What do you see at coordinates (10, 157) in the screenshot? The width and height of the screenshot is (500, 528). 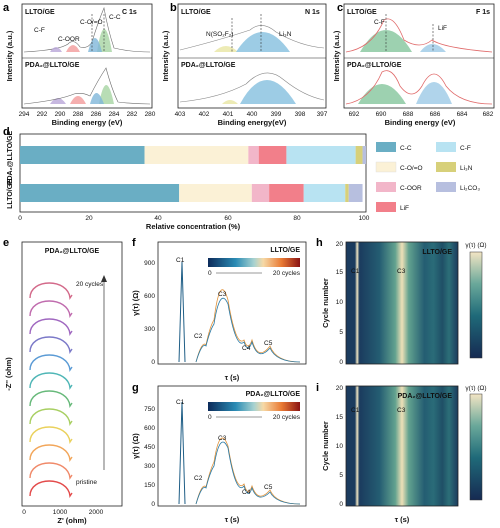 I see `category-label: PDA₂@LLTO/GE` at bounding box center [10, 157].